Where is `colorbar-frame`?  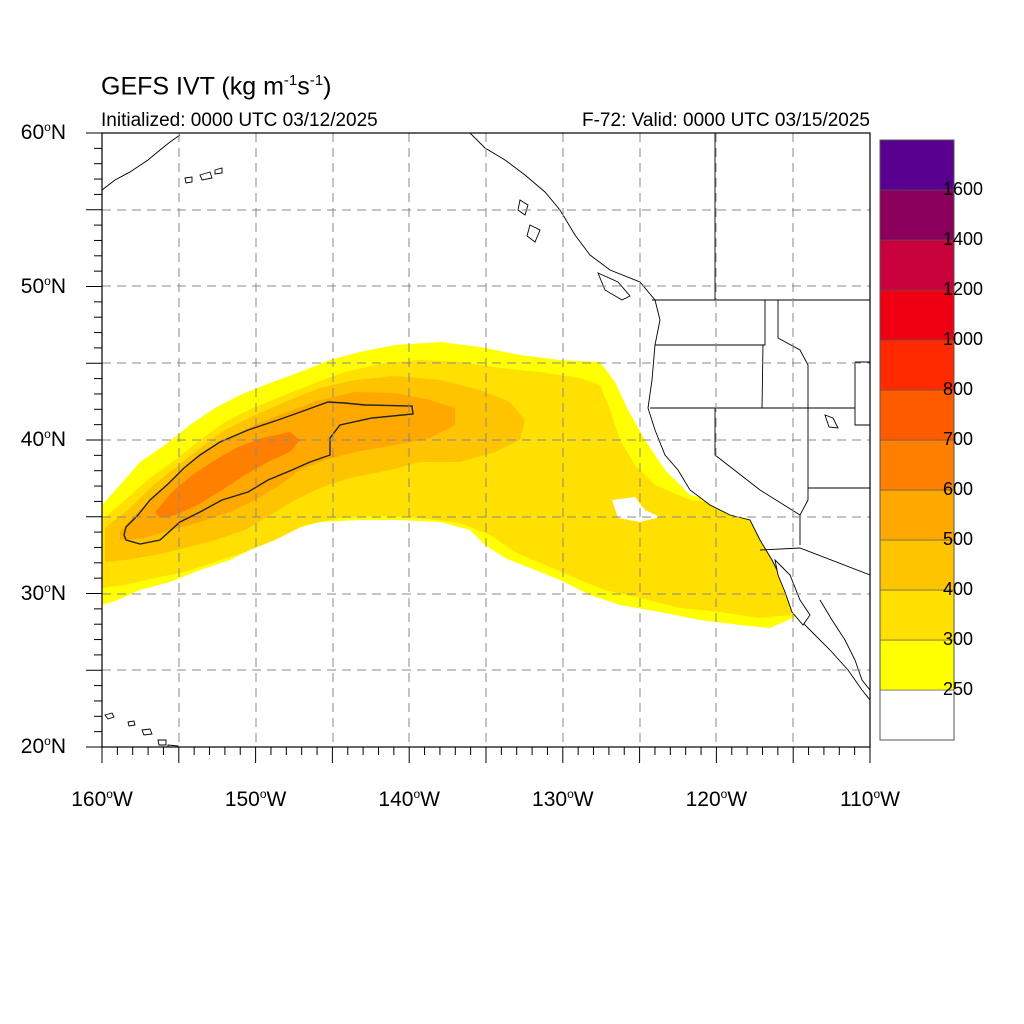
colorbar-frame is located at coordinates (917, 440).